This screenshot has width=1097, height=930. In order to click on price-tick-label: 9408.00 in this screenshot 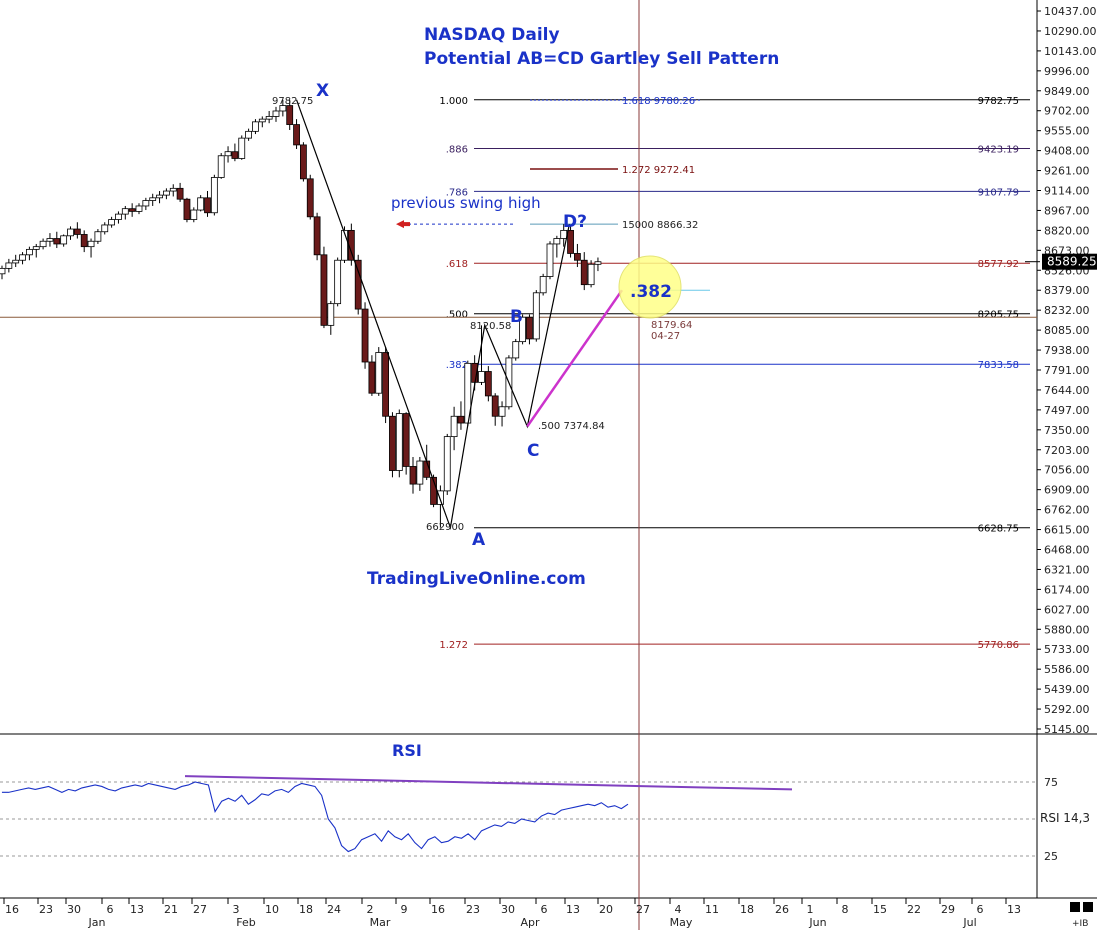, I will do `click(1067, 151)`.